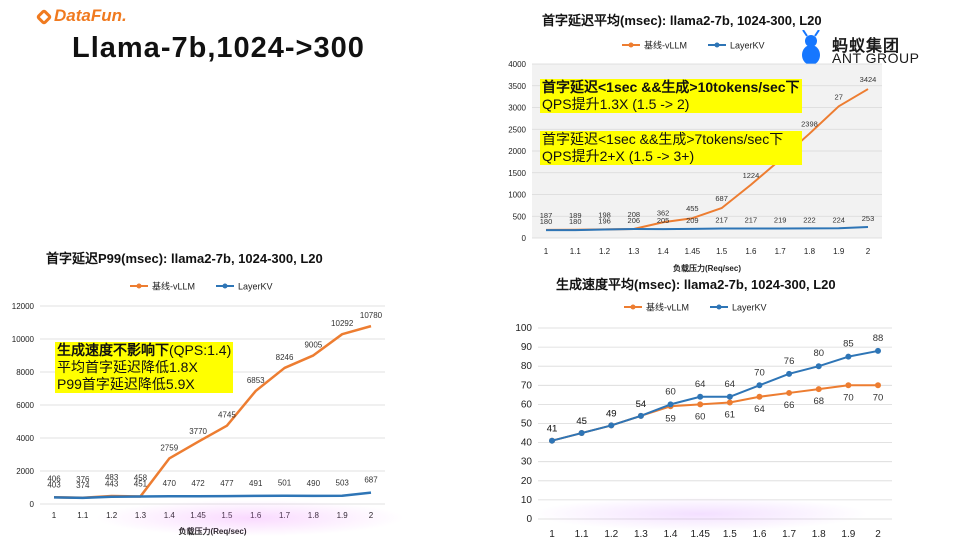 This screenshot has width=960, height=540. I want to click on left-callout-line1: 生成速度不影响下(QPS:1.4), so click(144, 350).